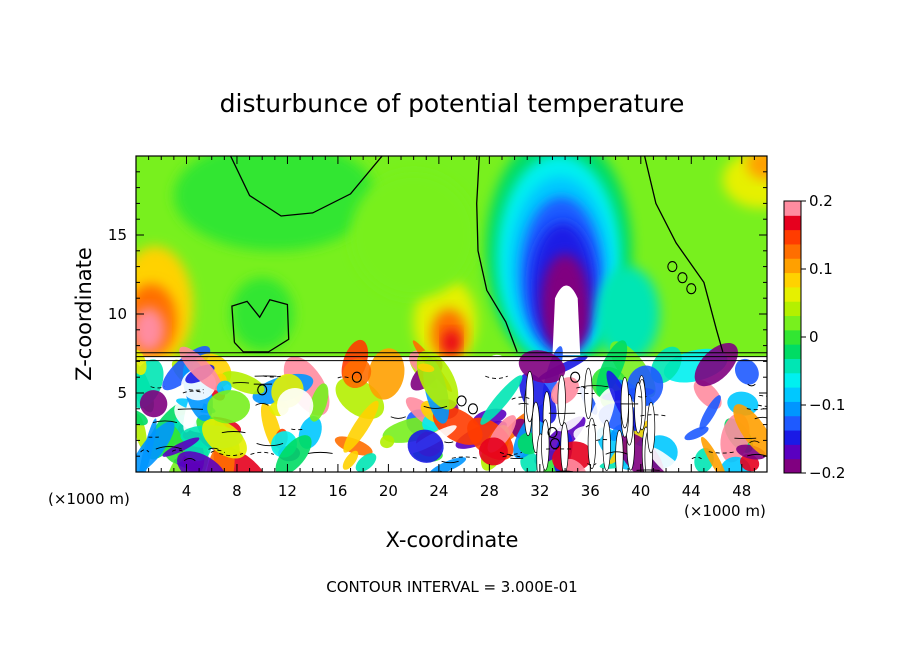 This screenshot has width=904, height=654. Describe the element at coordinates (451, 405) in the screenshot. I see `lower-field` at that location.